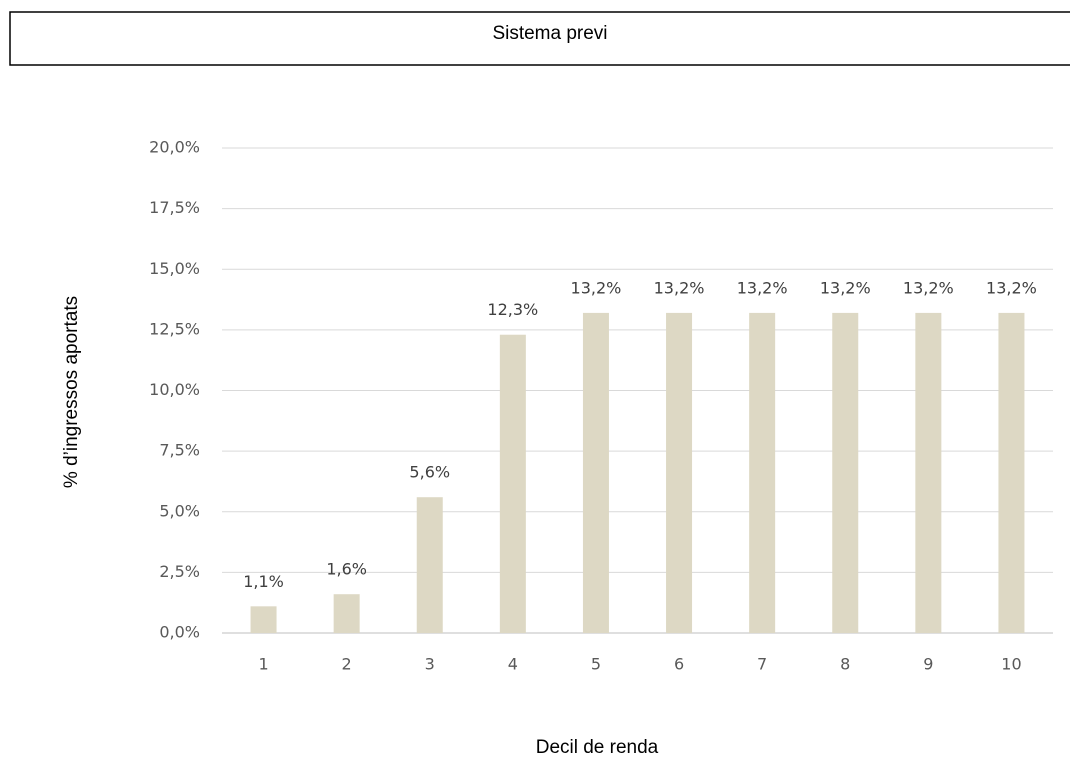  I want to click on y-tick-label: 2,5%, so click(179, 571).